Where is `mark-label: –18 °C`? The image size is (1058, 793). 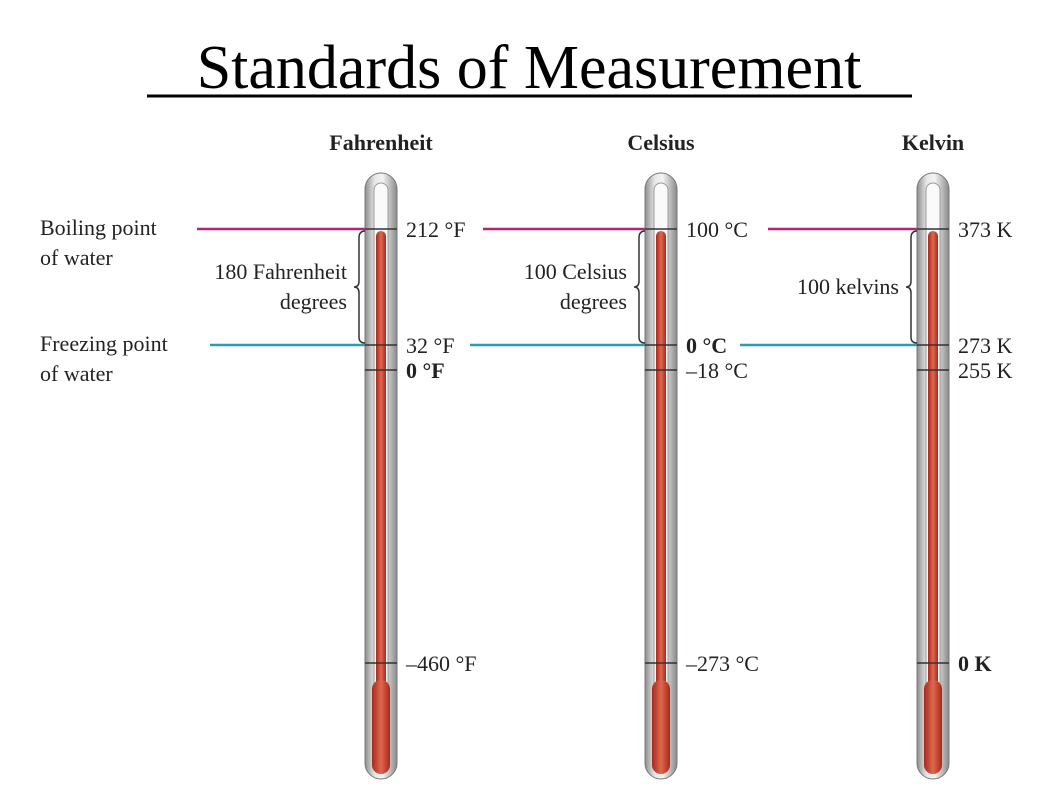
mark-label: –18 °C is located at coordinates (716, 370).